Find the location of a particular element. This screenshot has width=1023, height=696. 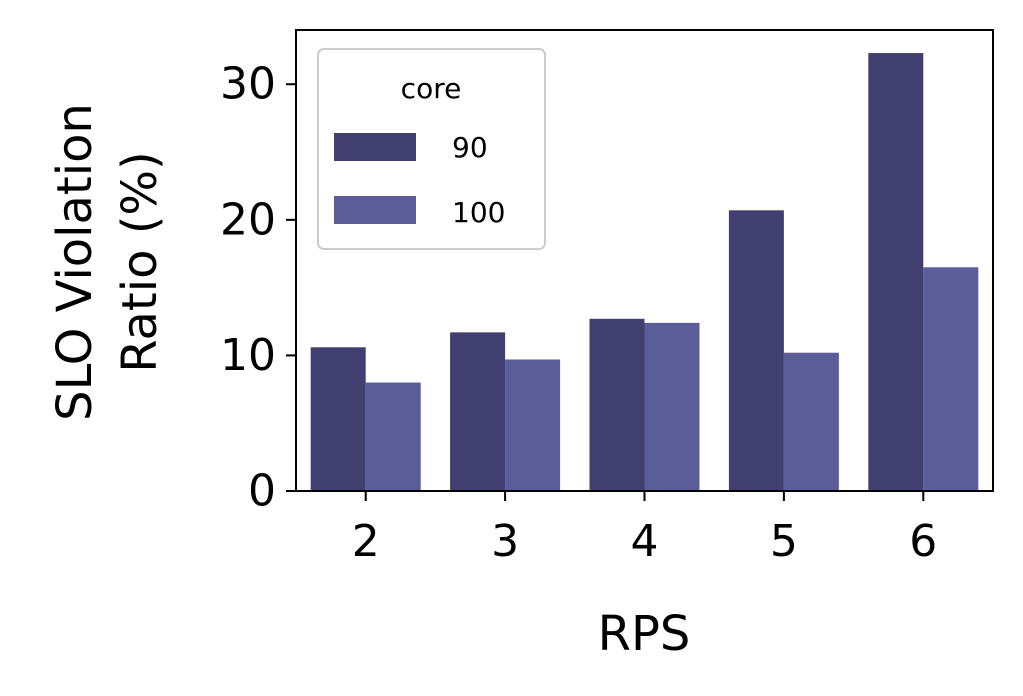

legend: core 90 100 is located at coordinates (431, 149).